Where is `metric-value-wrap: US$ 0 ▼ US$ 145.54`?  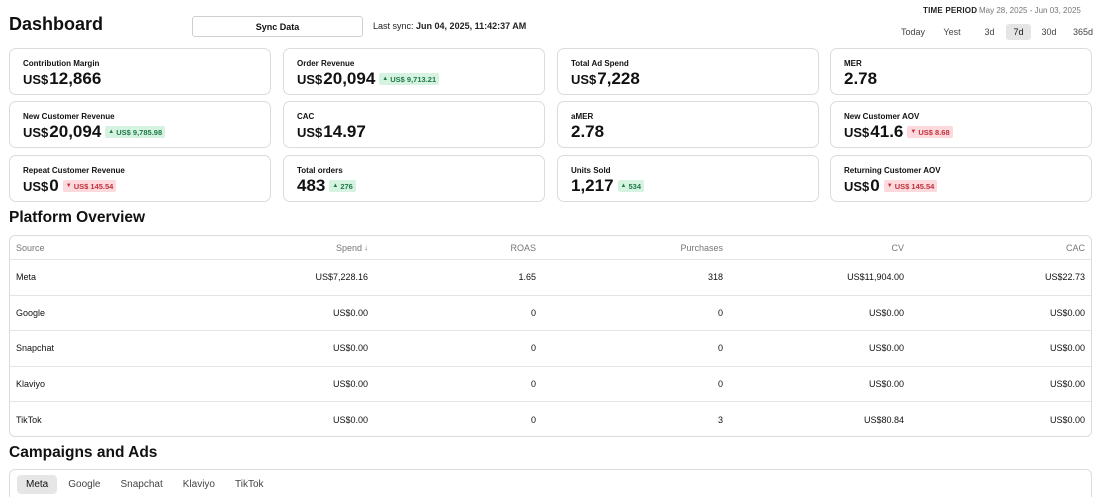
metric-value-wrap: US$ 0 ▼ US$ 145.54 is located at coordinates (70, 186).